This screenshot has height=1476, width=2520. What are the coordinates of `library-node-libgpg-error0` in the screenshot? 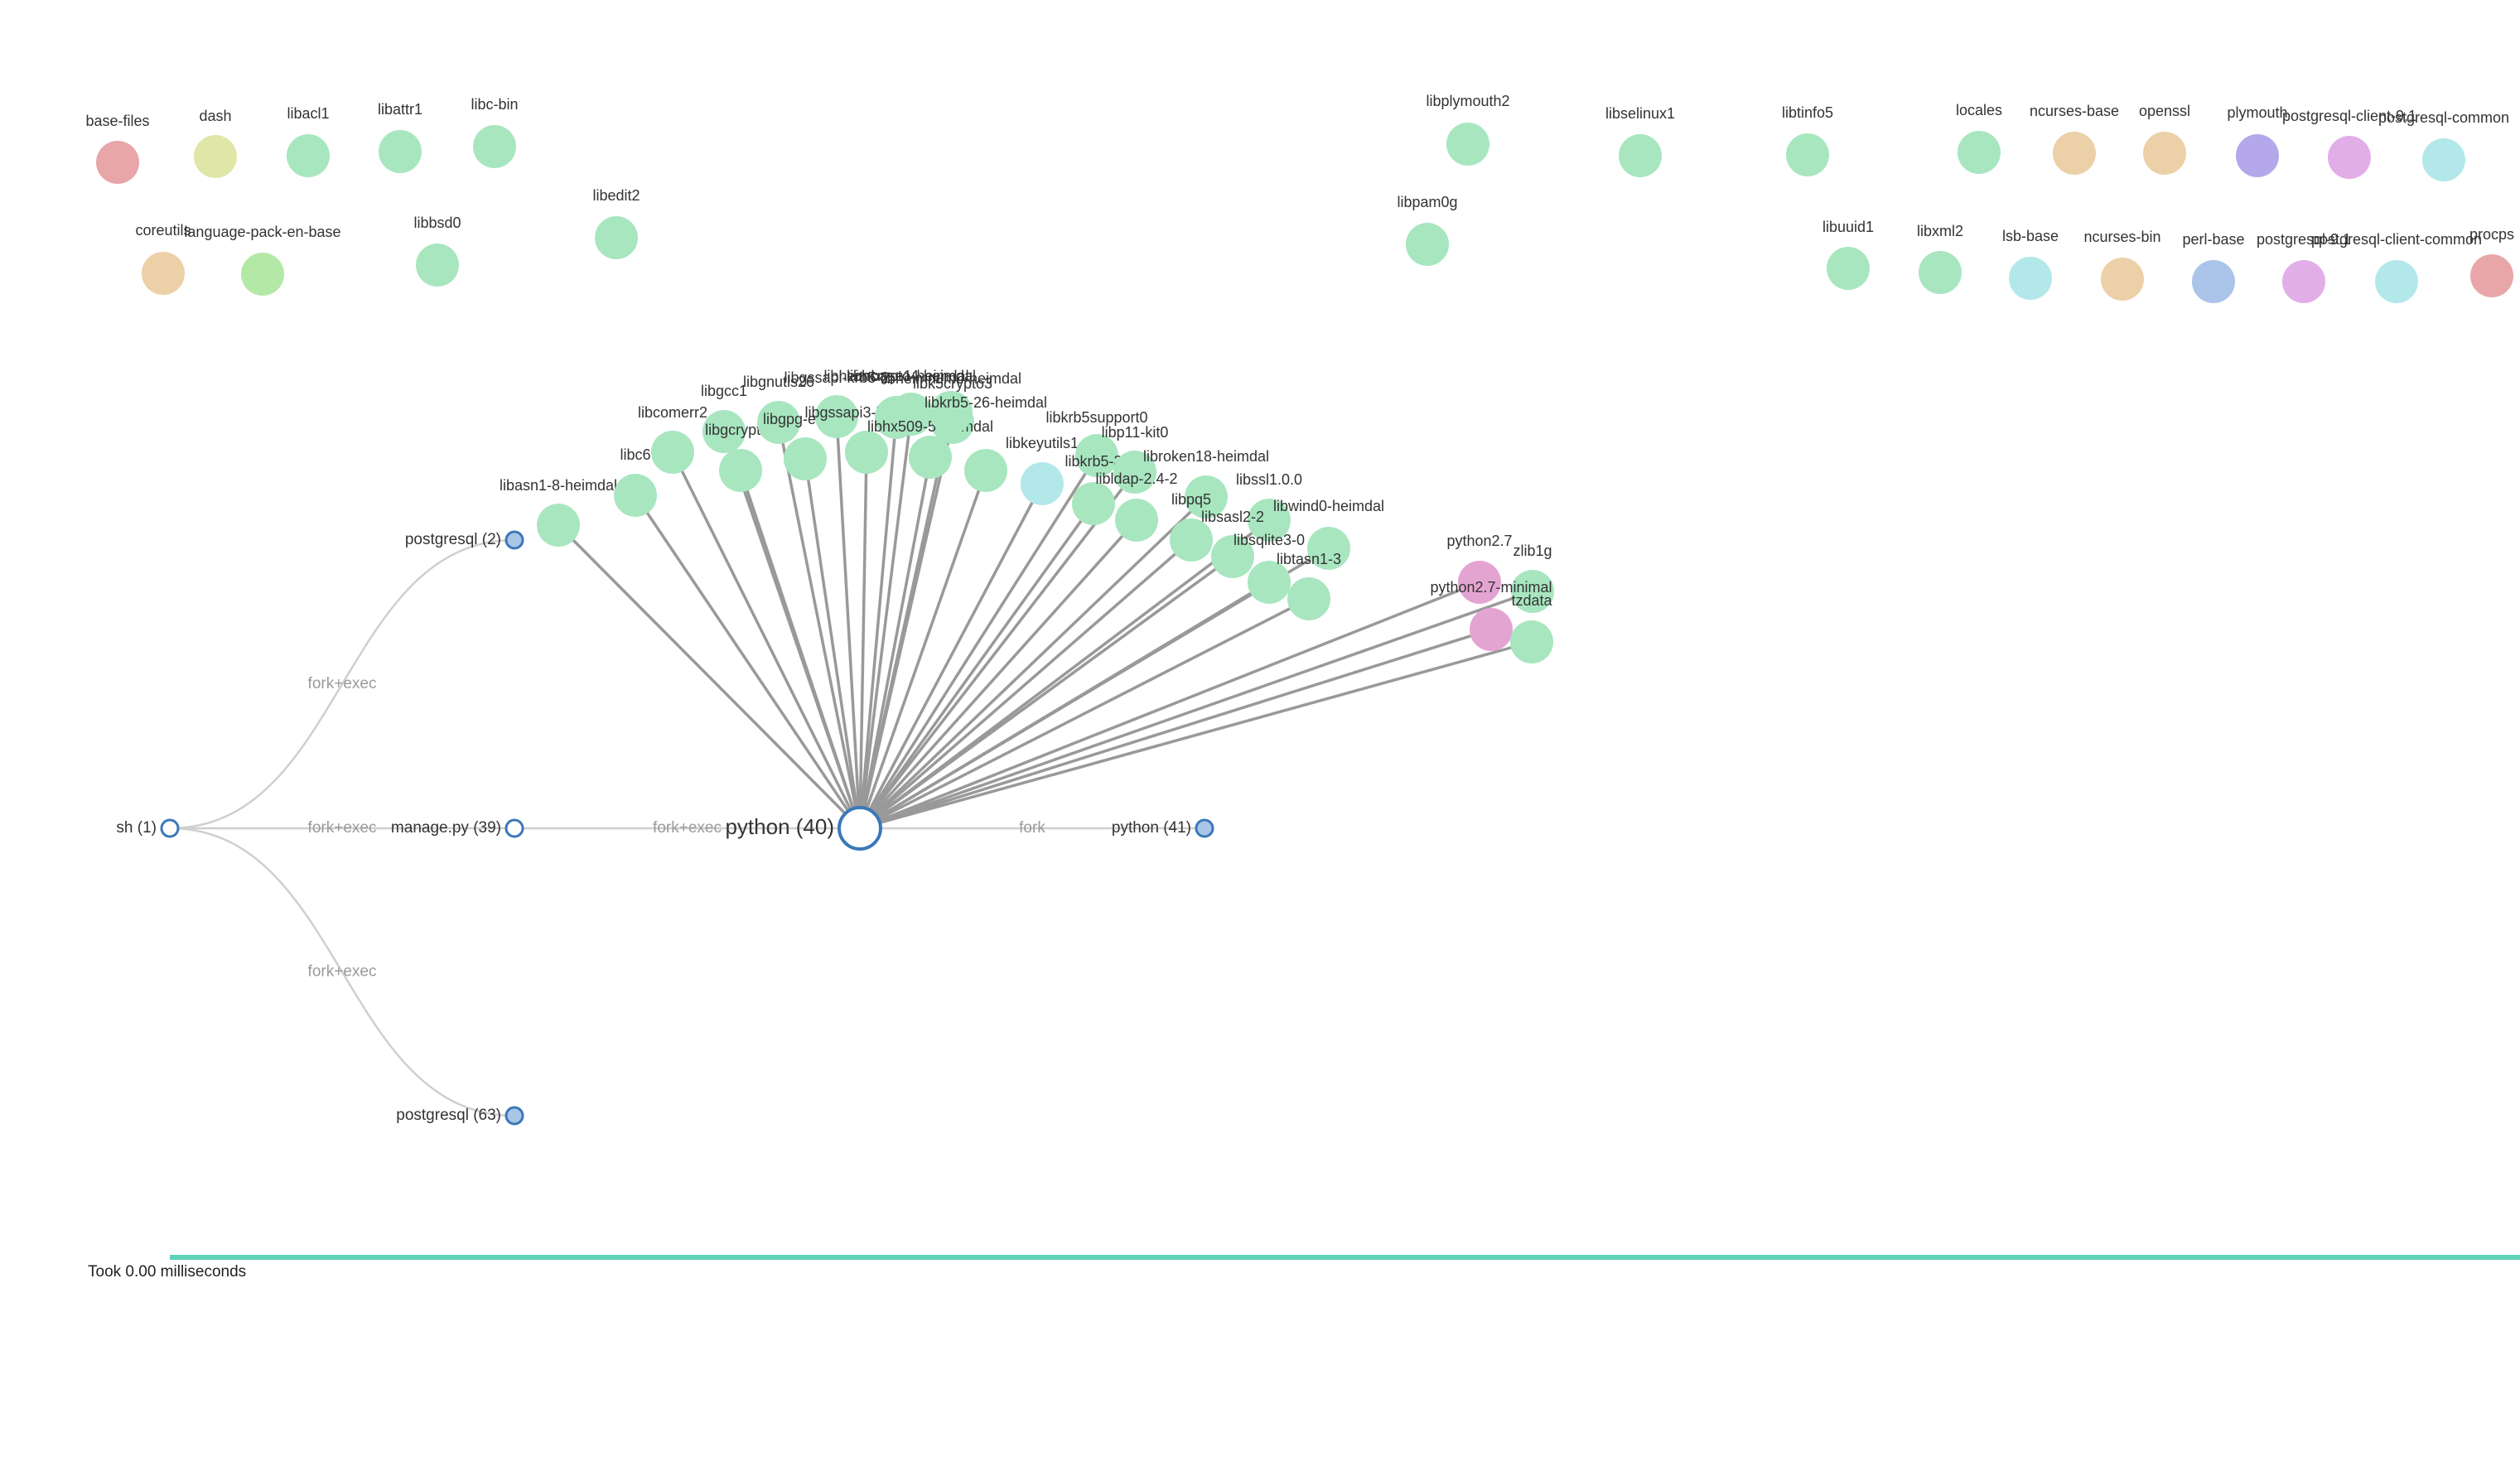 It's located at (805, 458).